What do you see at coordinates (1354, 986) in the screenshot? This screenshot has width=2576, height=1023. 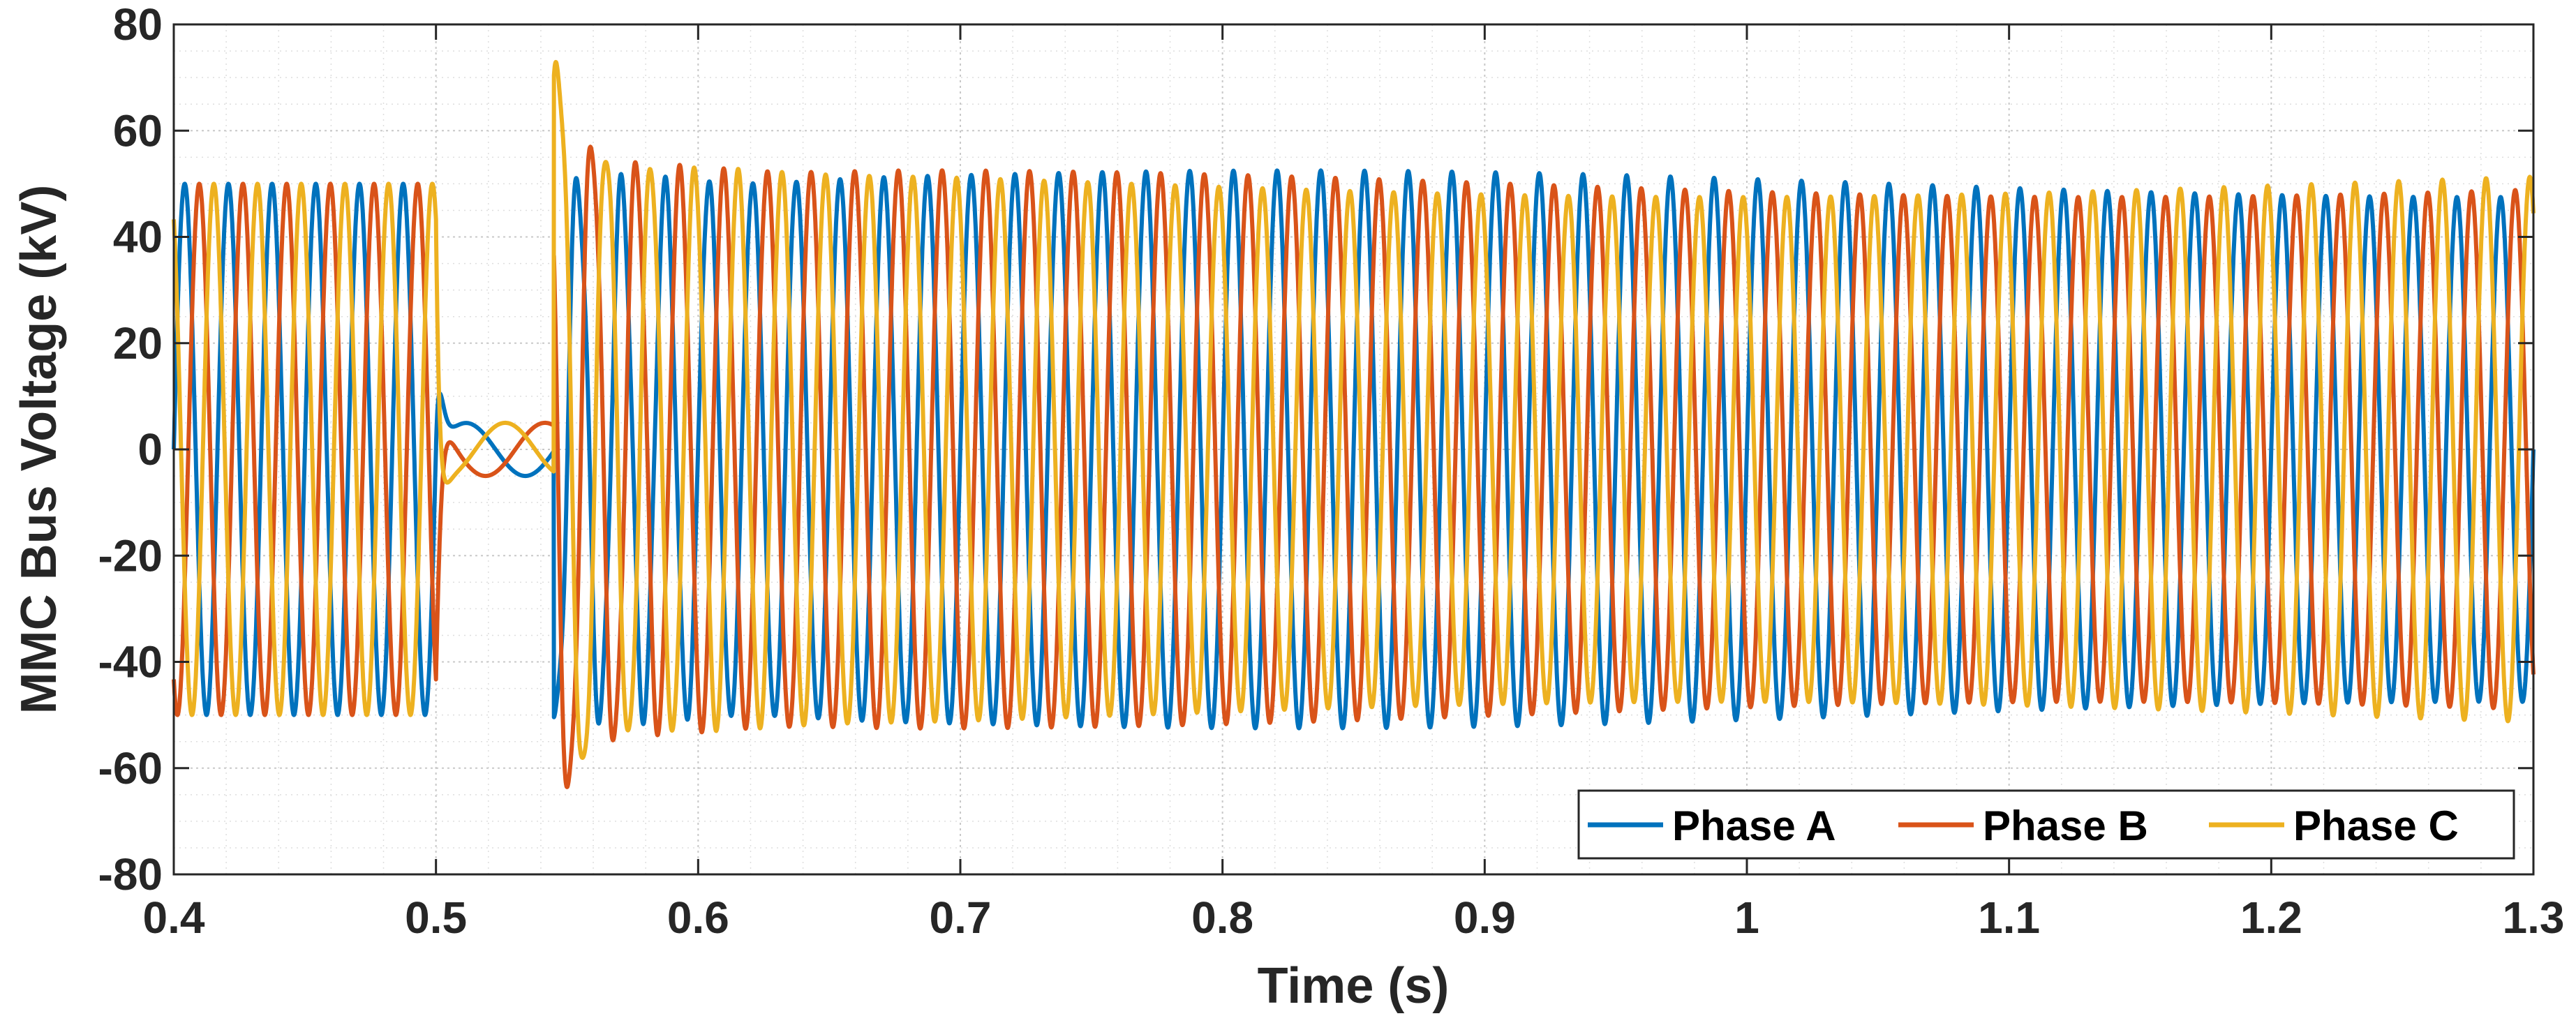 I see `x-axis-title: Time (s)` at bounding box center [1354, 986].